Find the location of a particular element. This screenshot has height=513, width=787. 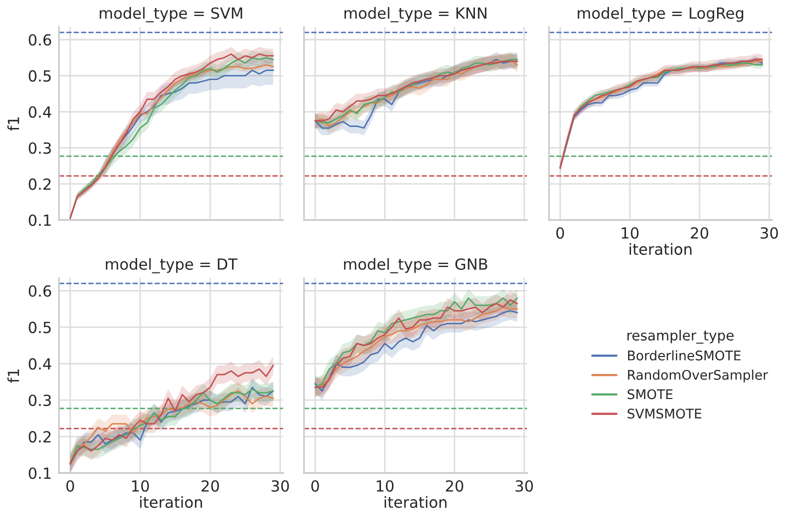

chart-title: model_type = DT is located at coordinates (172, 266).